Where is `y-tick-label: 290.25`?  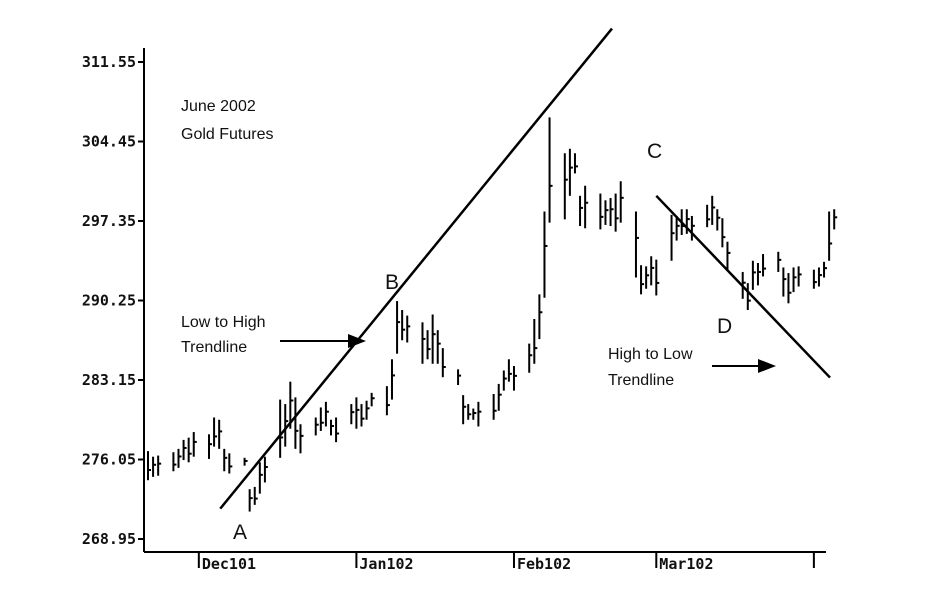
y-tick-label: 290.25 is located at coordinates (109, 301).